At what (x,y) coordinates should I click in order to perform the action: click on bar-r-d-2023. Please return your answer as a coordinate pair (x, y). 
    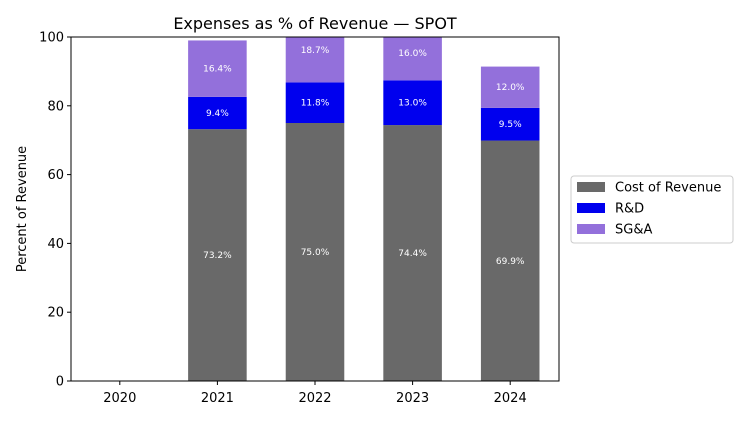
    Looking at the image, I should click on (412, 103).